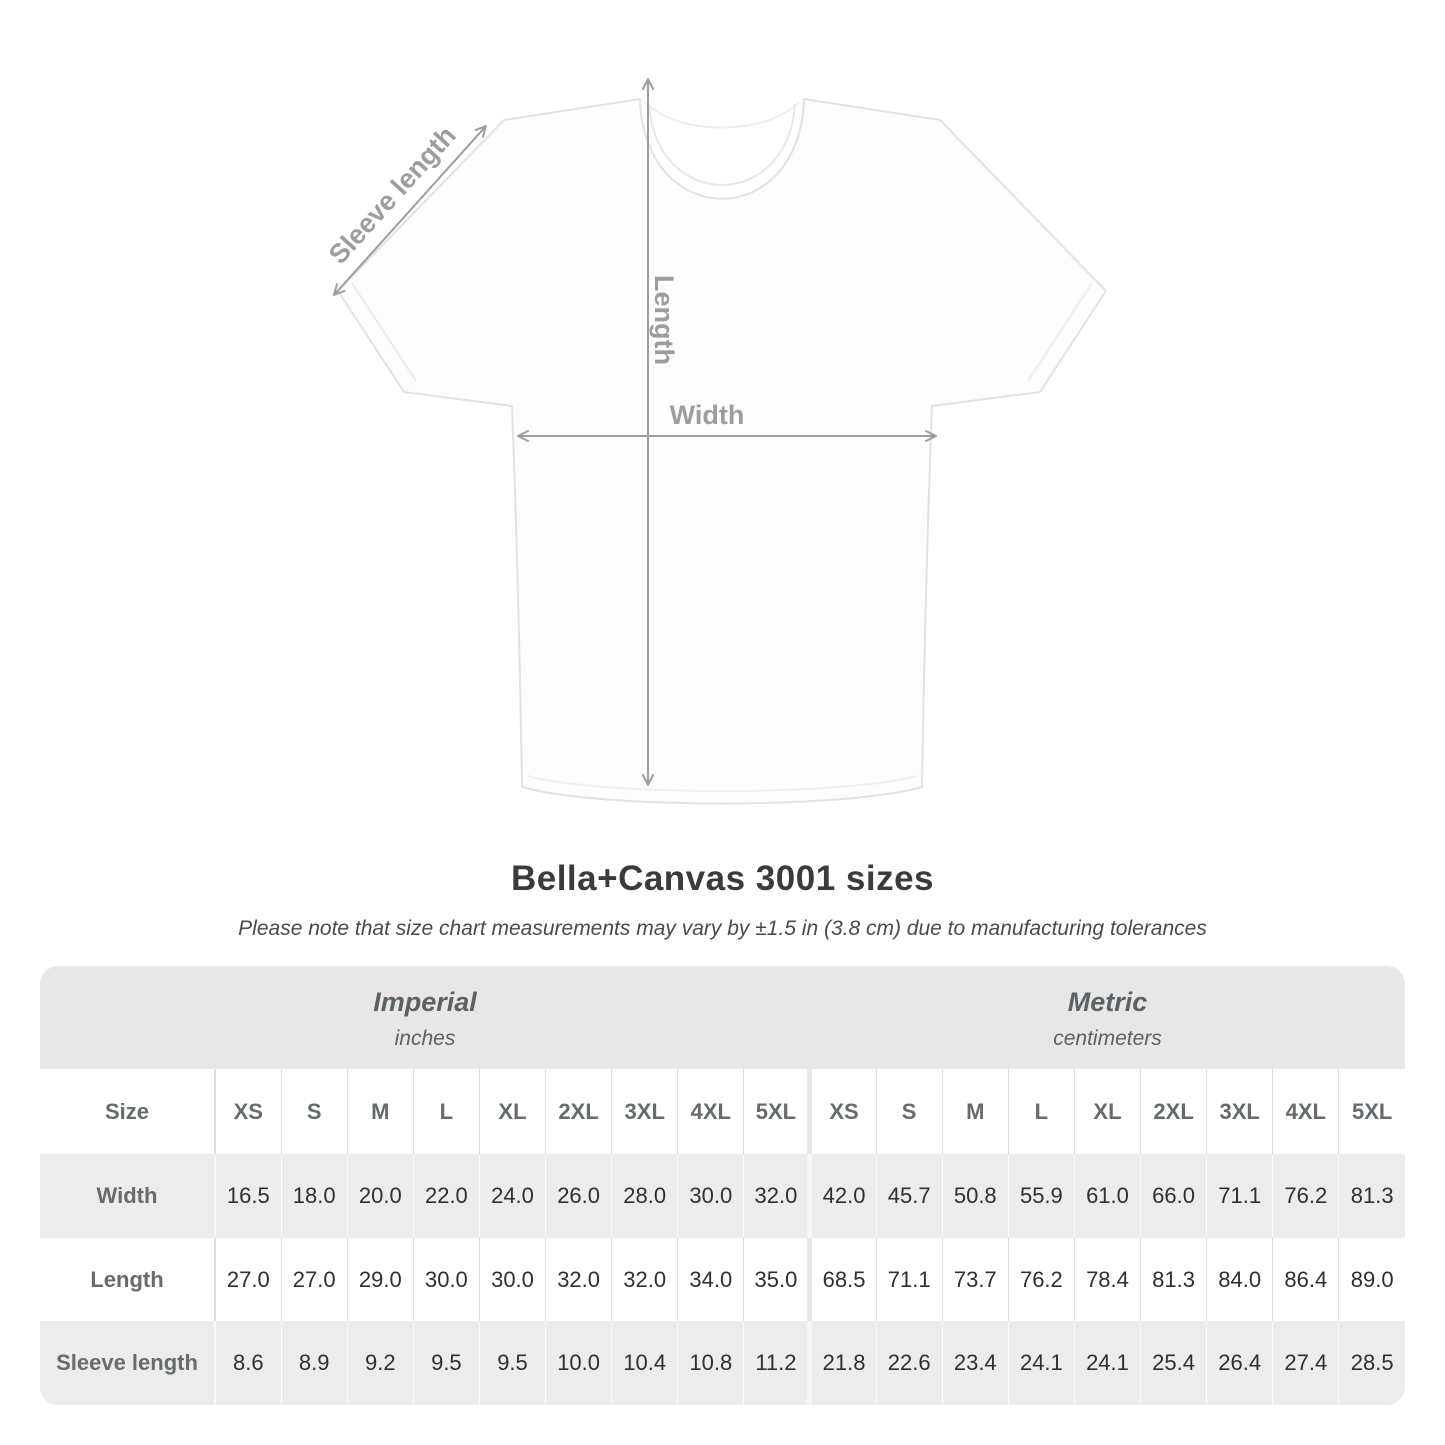 This screenshot has width=1445, height=1445. What do you see at coordinates (1371, 1279) in the screenshot?
I see `measurement-cell: 89.0` at bounding box center [1371, 1279].